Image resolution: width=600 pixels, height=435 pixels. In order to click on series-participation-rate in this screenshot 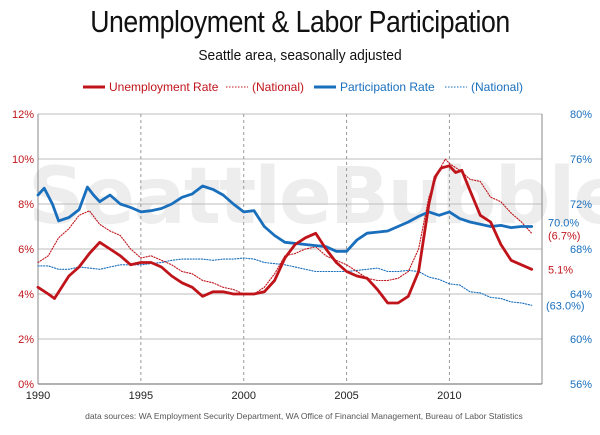, I will do `click(285, 218)`.